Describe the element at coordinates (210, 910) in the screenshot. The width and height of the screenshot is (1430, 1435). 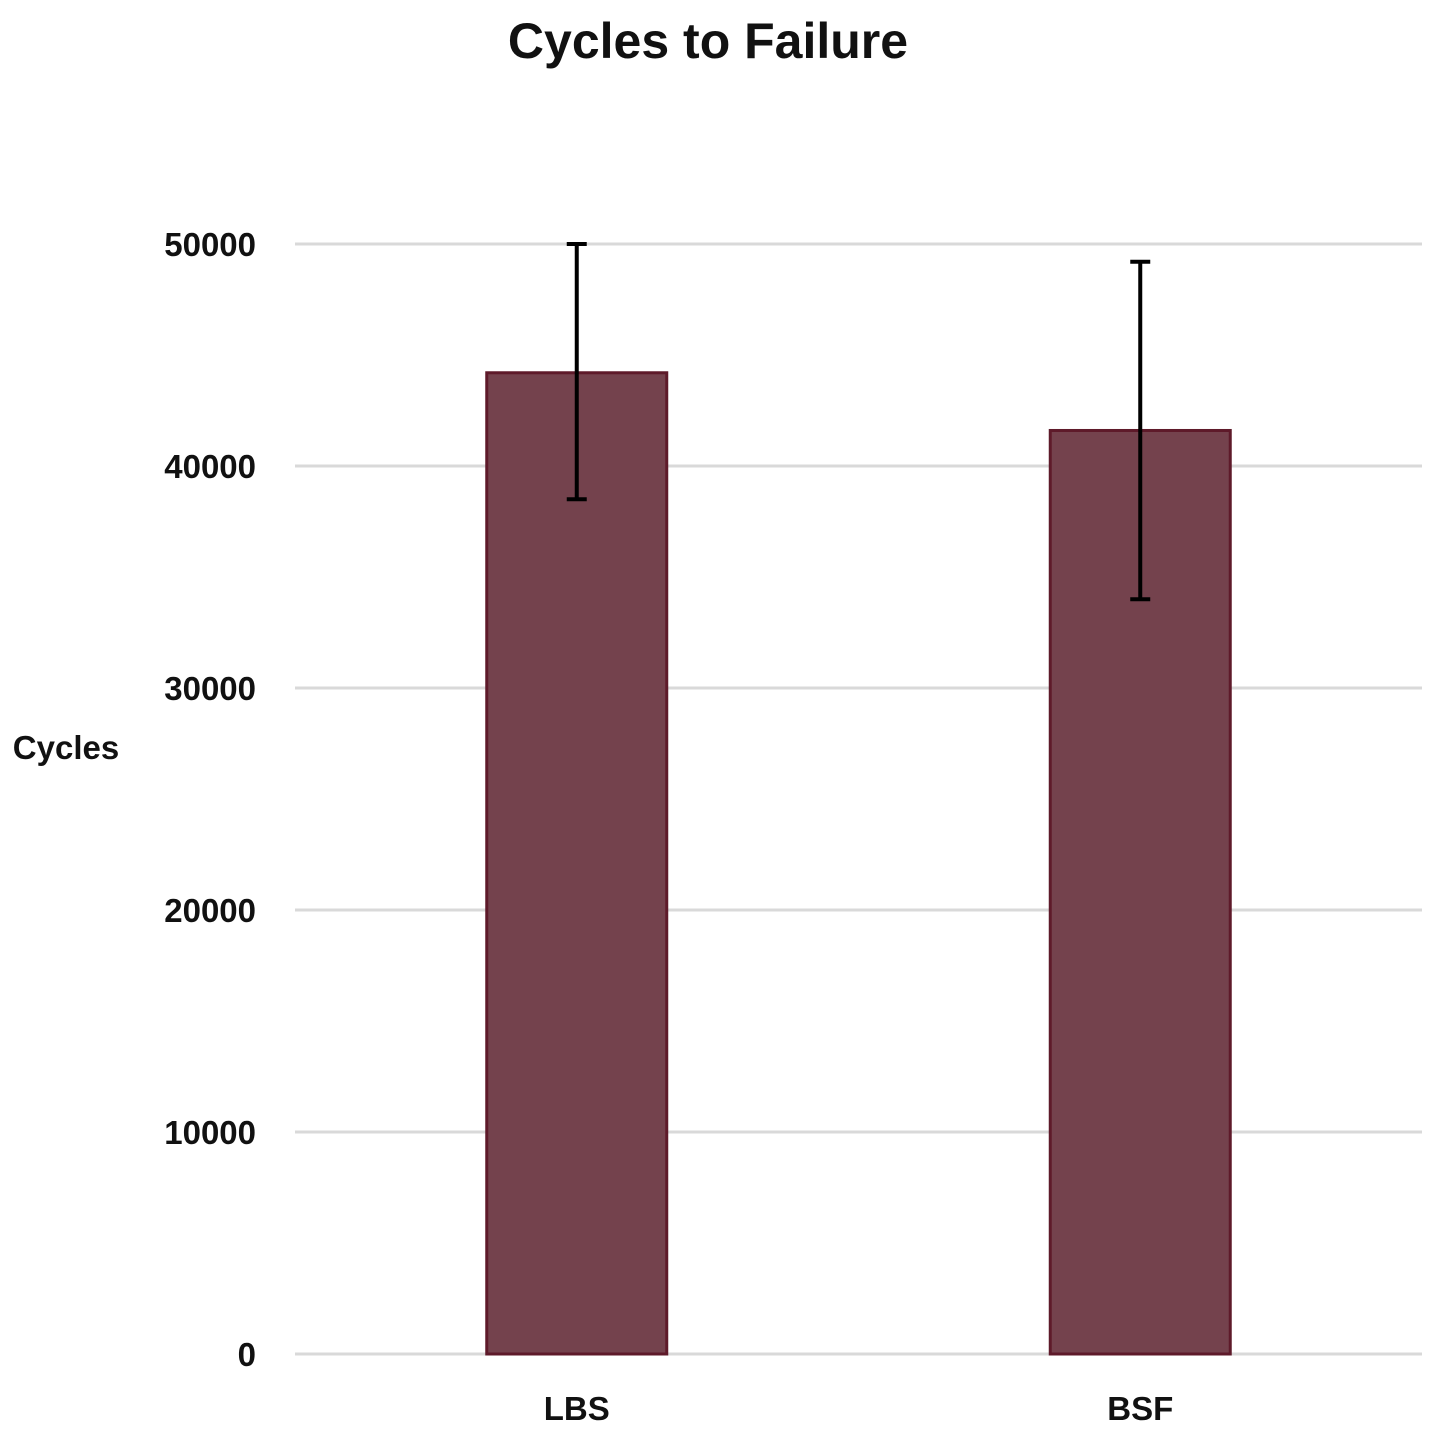
I see `y-tick-label: 20000` at that location.